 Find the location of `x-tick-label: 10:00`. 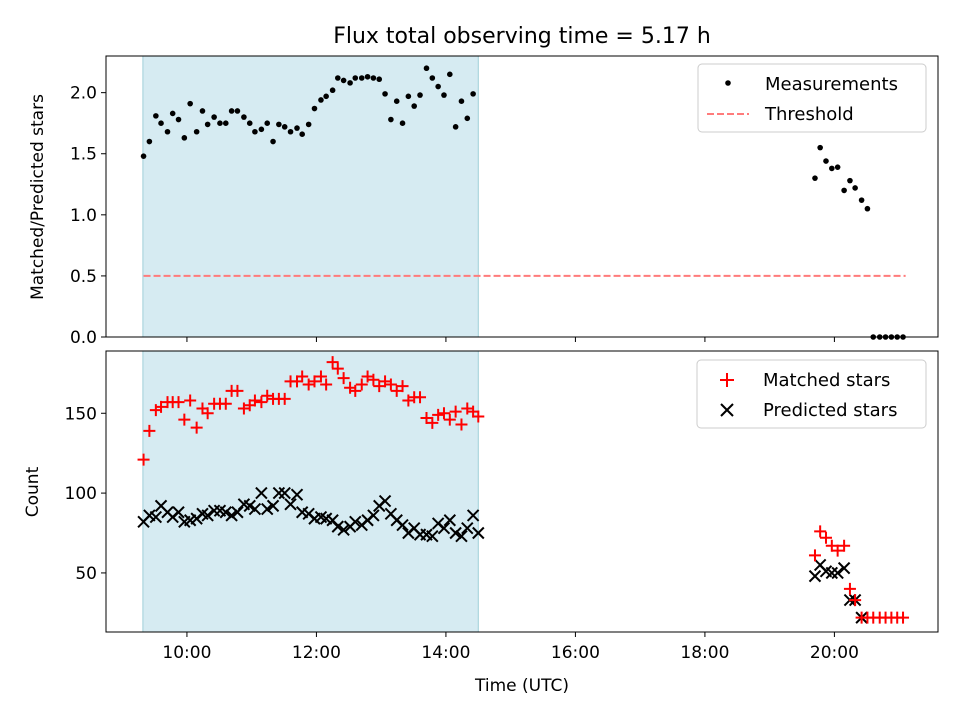

x-tick-label: 10:00 is located at coordinates (186, 653).